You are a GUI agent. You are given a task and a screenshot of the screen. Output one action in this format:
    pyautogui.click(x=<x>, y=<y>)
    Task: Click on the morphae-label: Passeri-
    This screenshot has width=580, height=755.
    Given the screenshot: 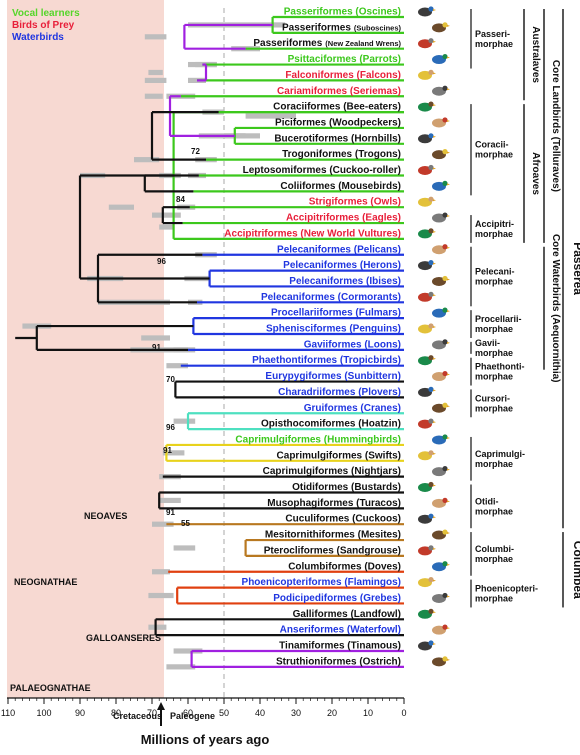 What is the action you would take?
    pyautogui.click(x=492, y=34)
    